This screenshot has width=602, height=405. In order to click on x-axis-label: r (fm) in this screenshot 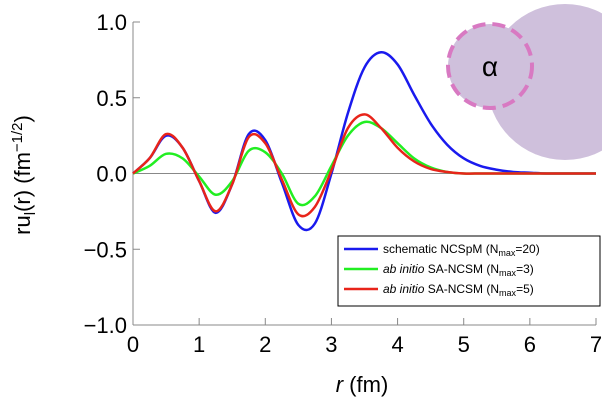, I will do `click(362, 384)`.